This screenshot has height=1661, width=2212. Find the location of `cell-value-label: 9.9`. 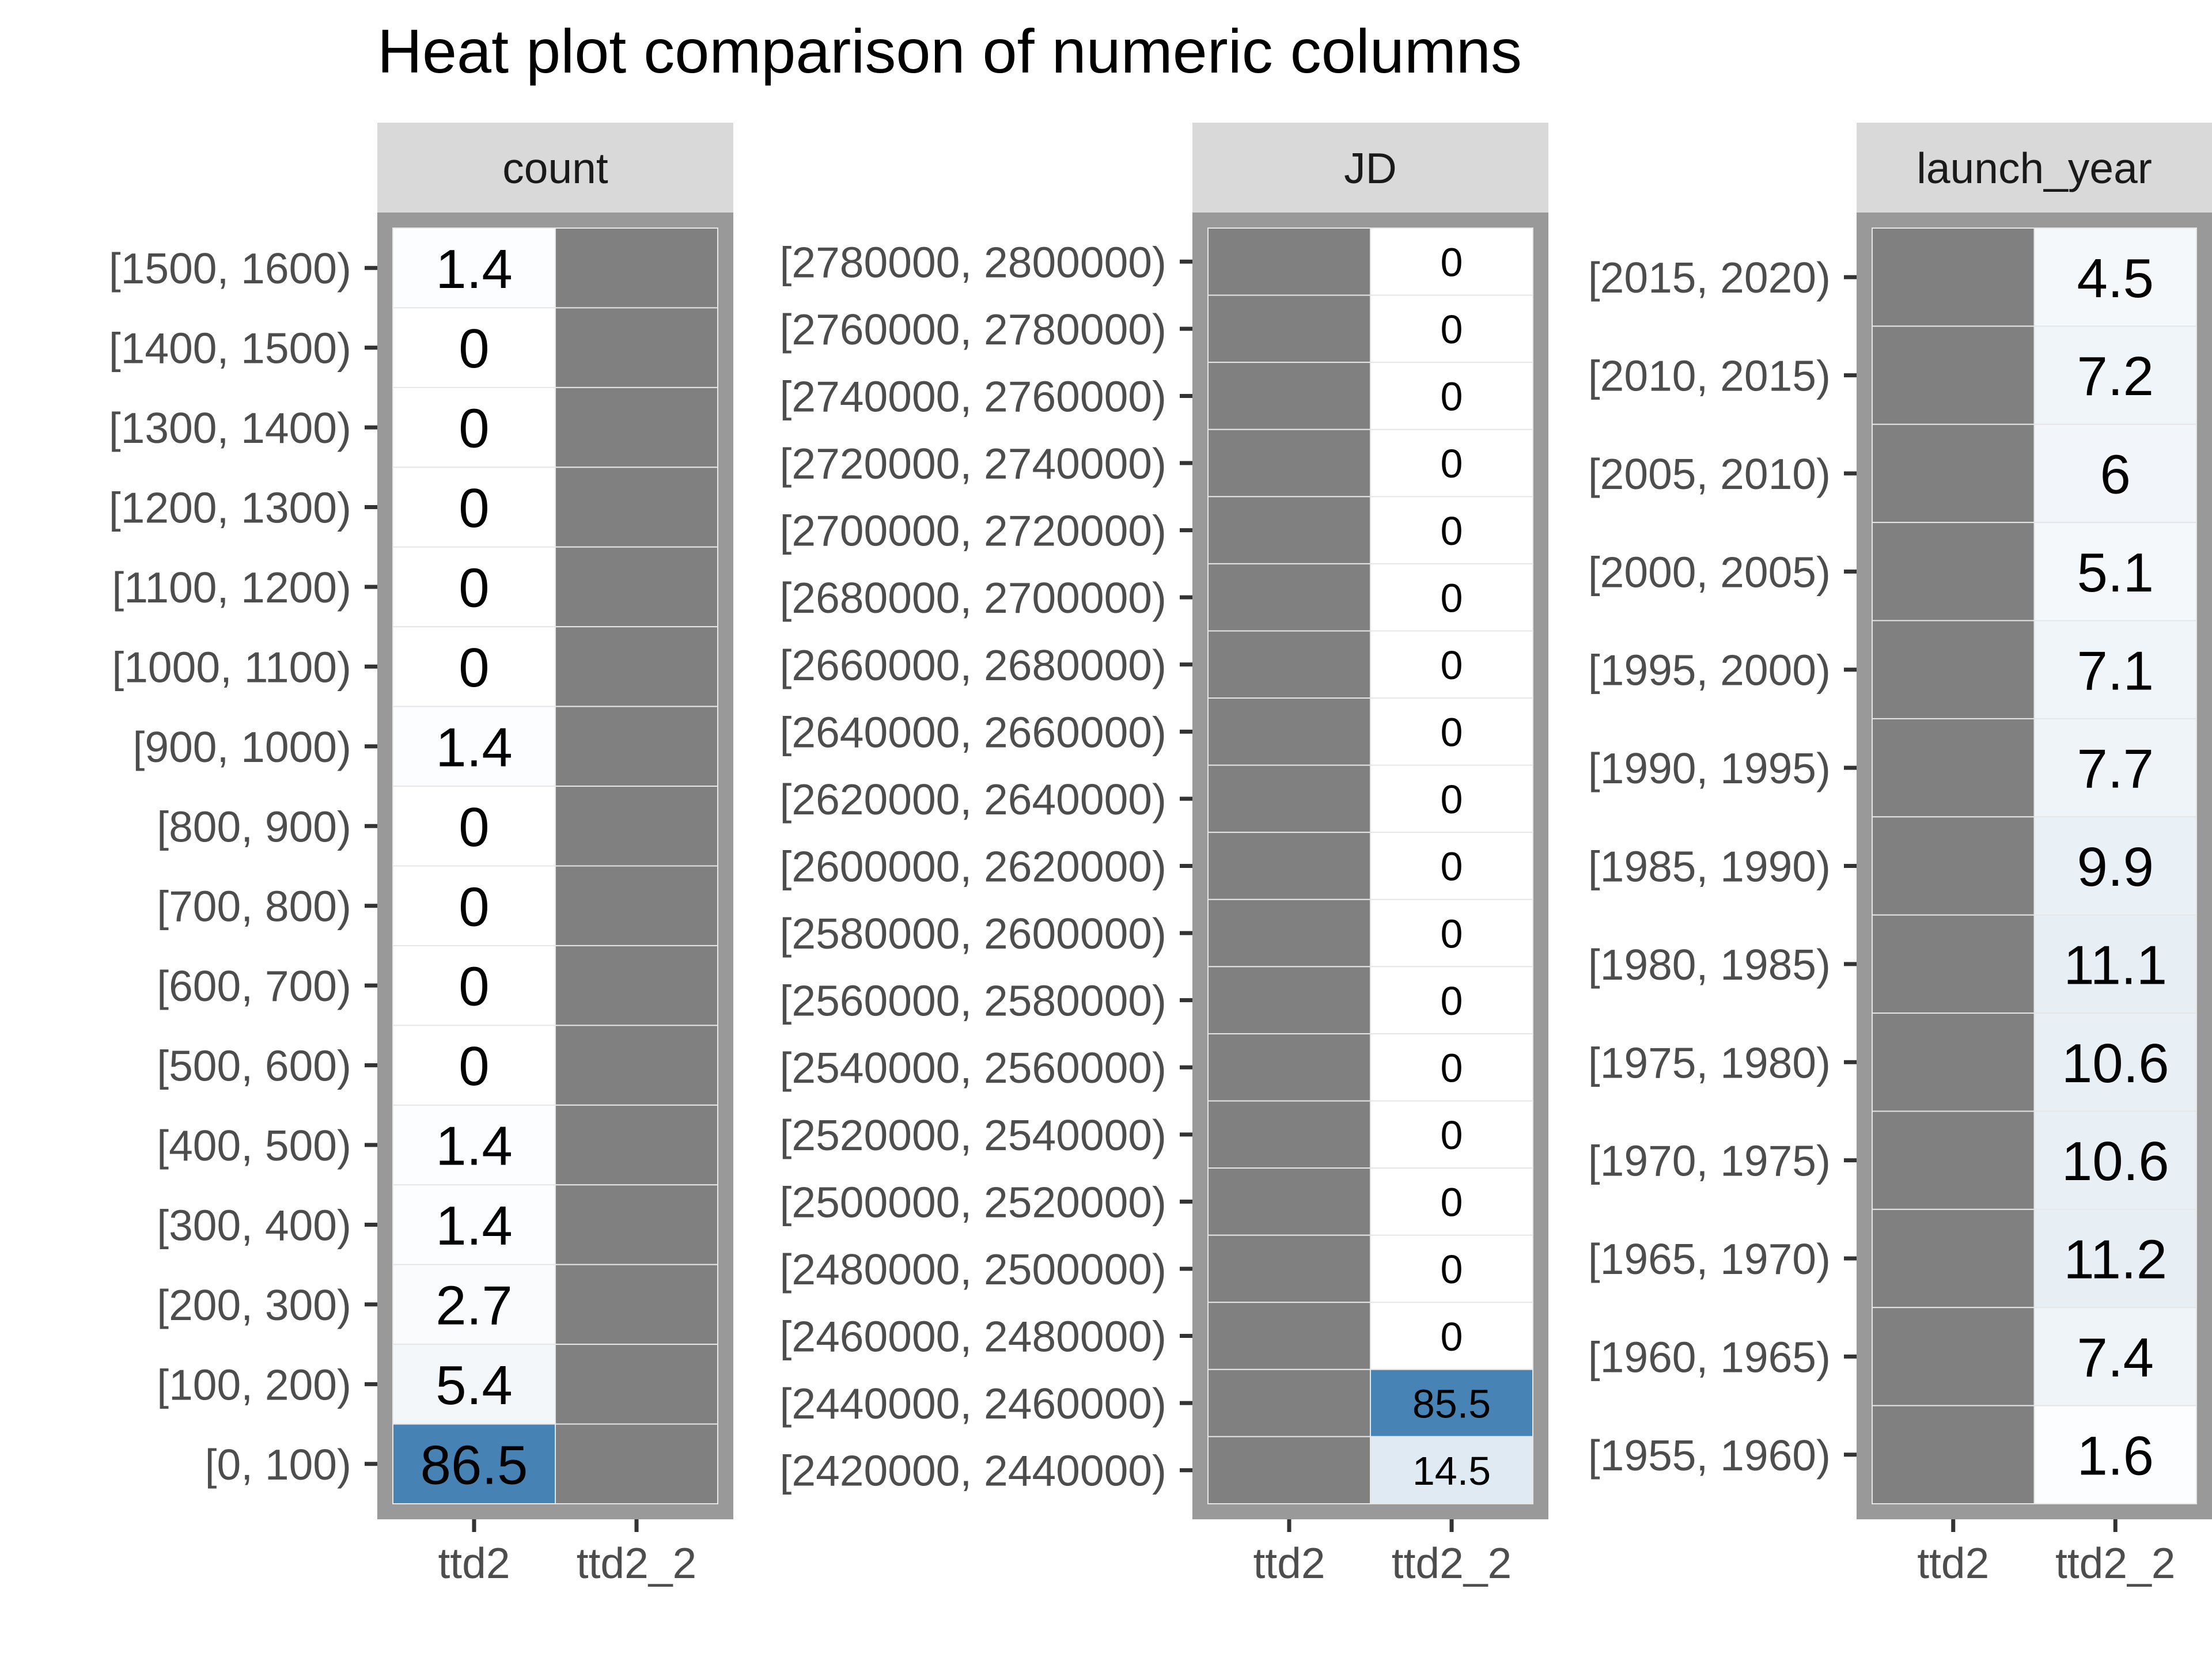

cell-value-label: 9.9 is located at coordinates (2115, 867).